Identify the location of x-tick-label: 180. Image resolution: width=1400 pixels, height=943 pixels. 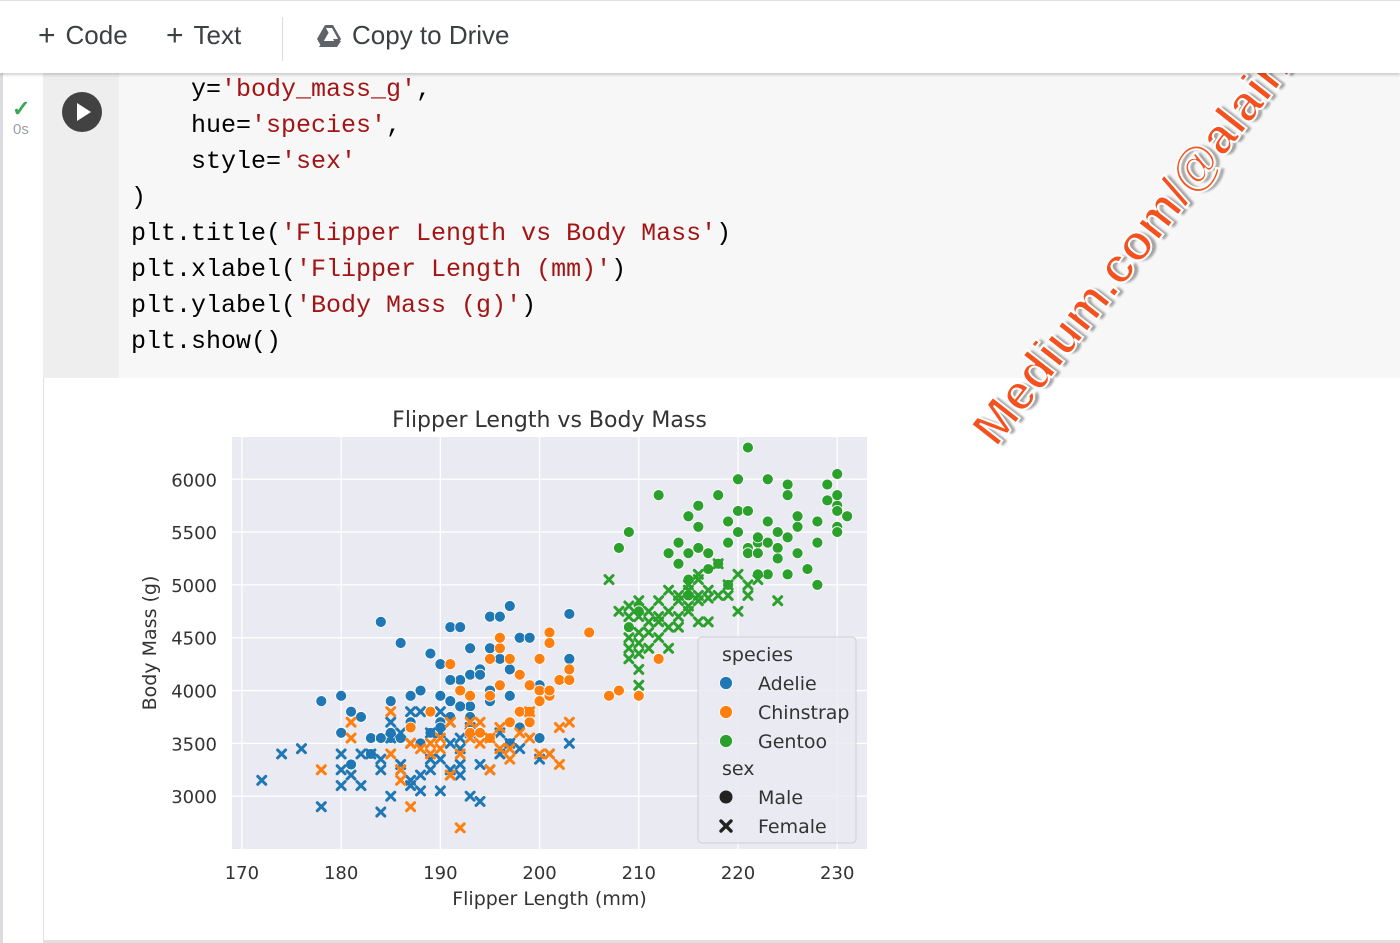
(341, 873).